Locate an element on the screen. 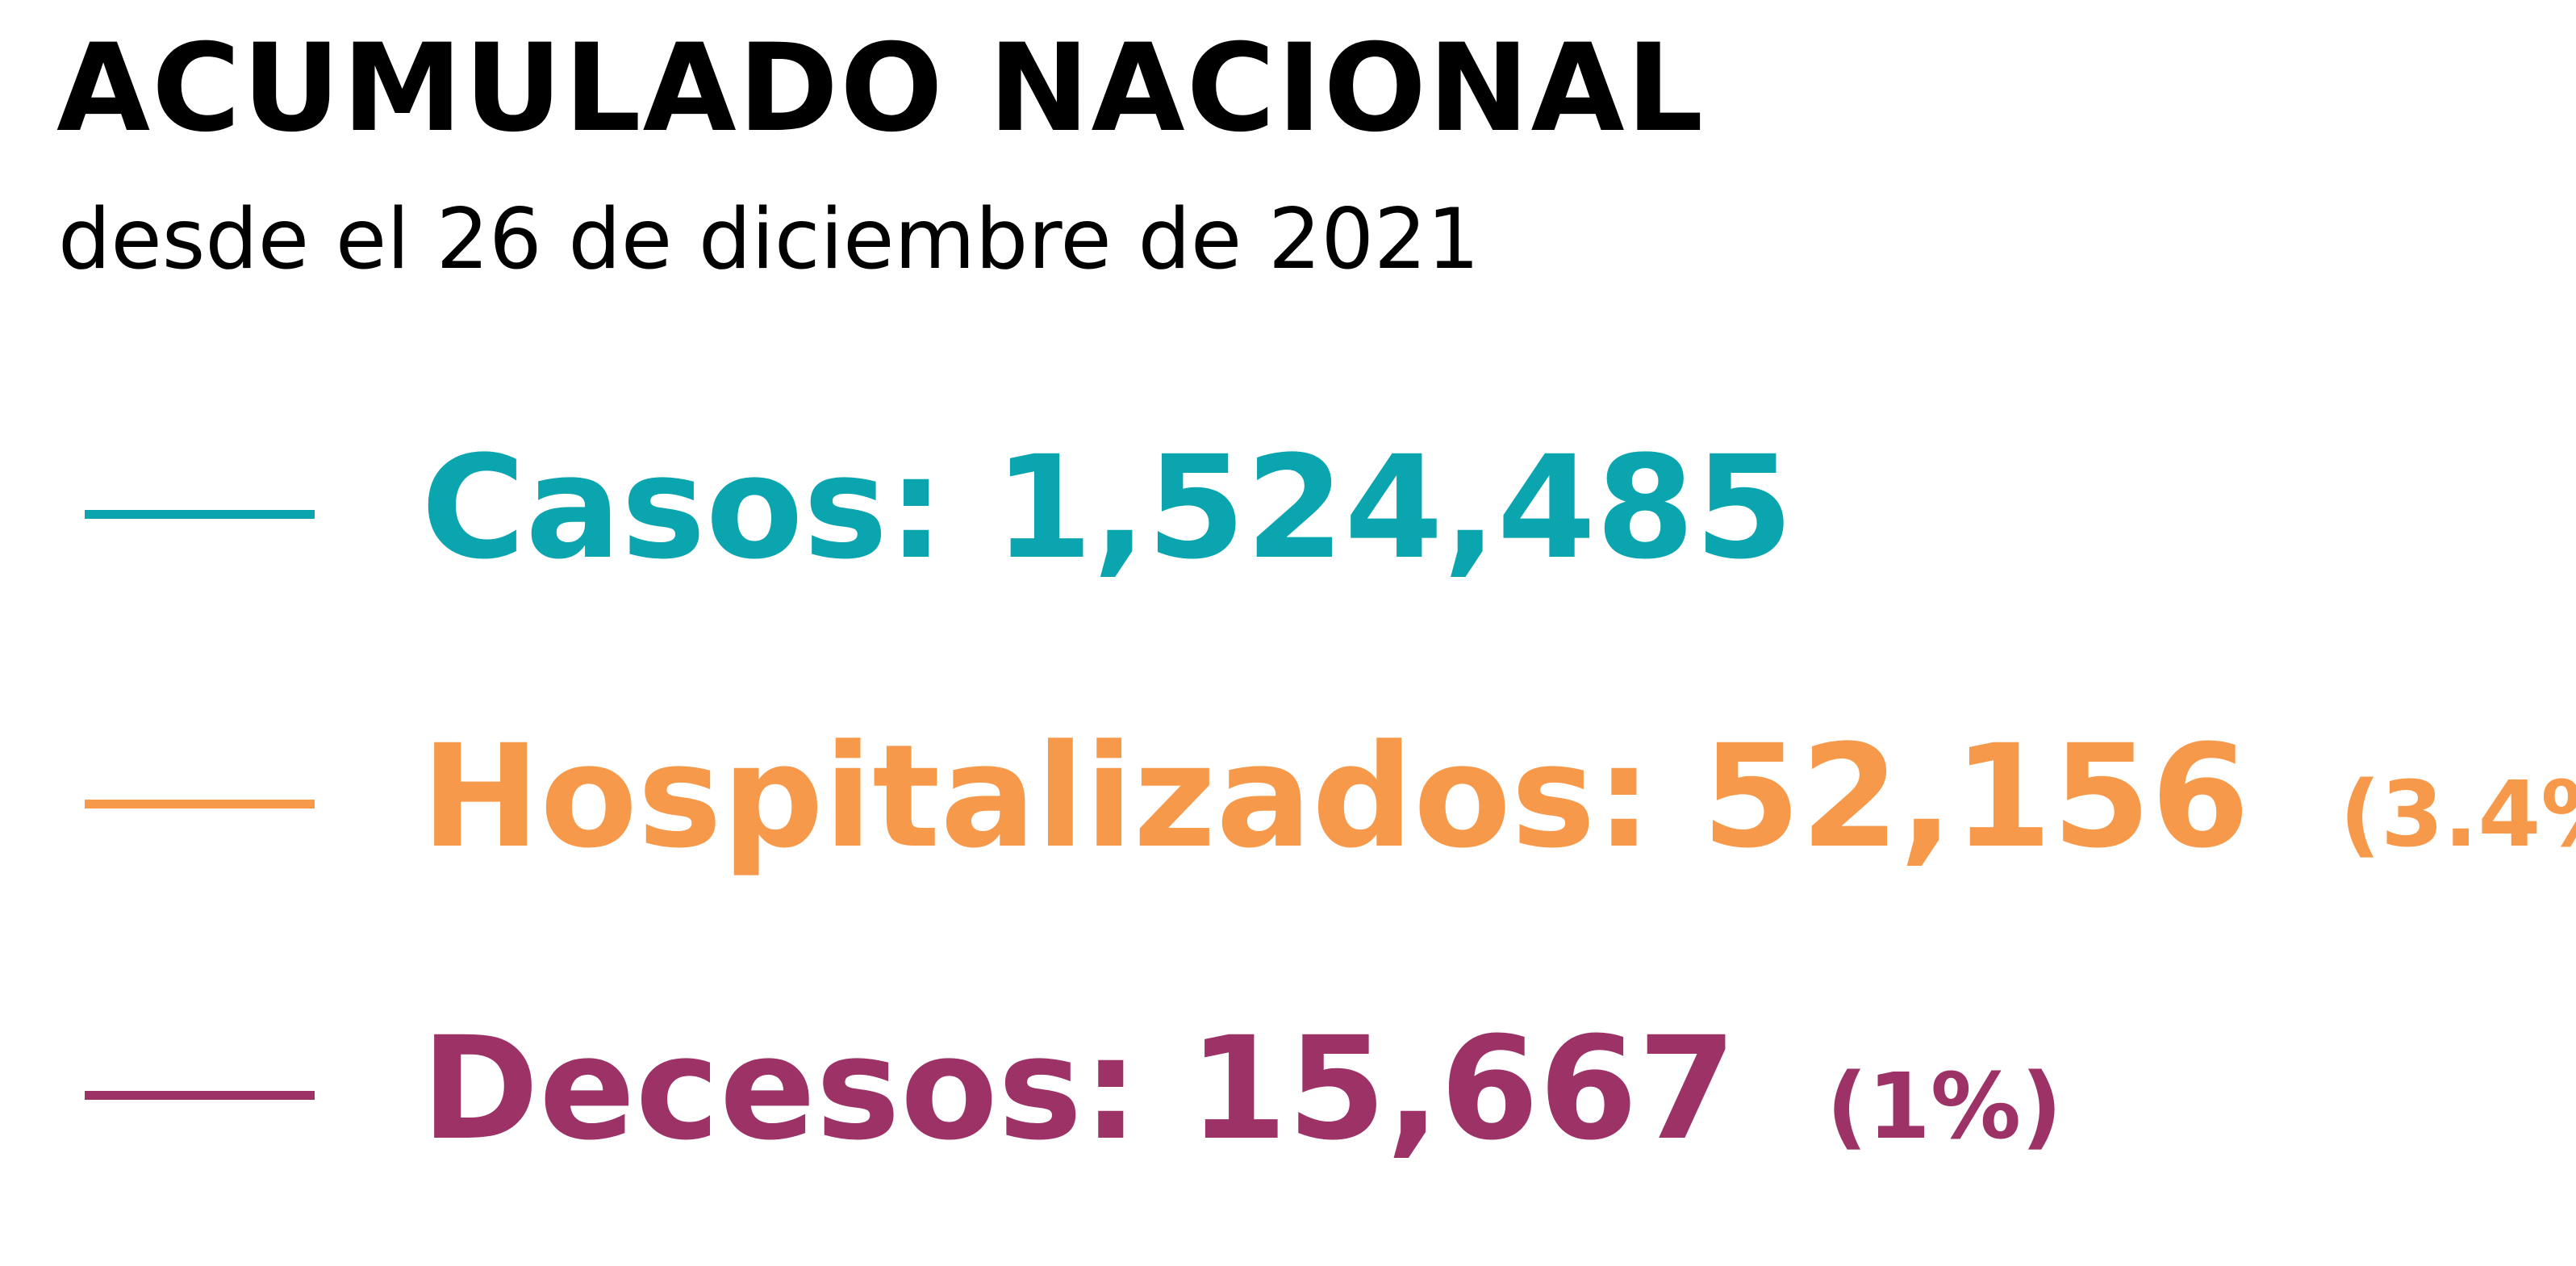 This screenshot has height=1266, width=2576. metric-label-casos: Casos: is located at coordinates (683, 508).